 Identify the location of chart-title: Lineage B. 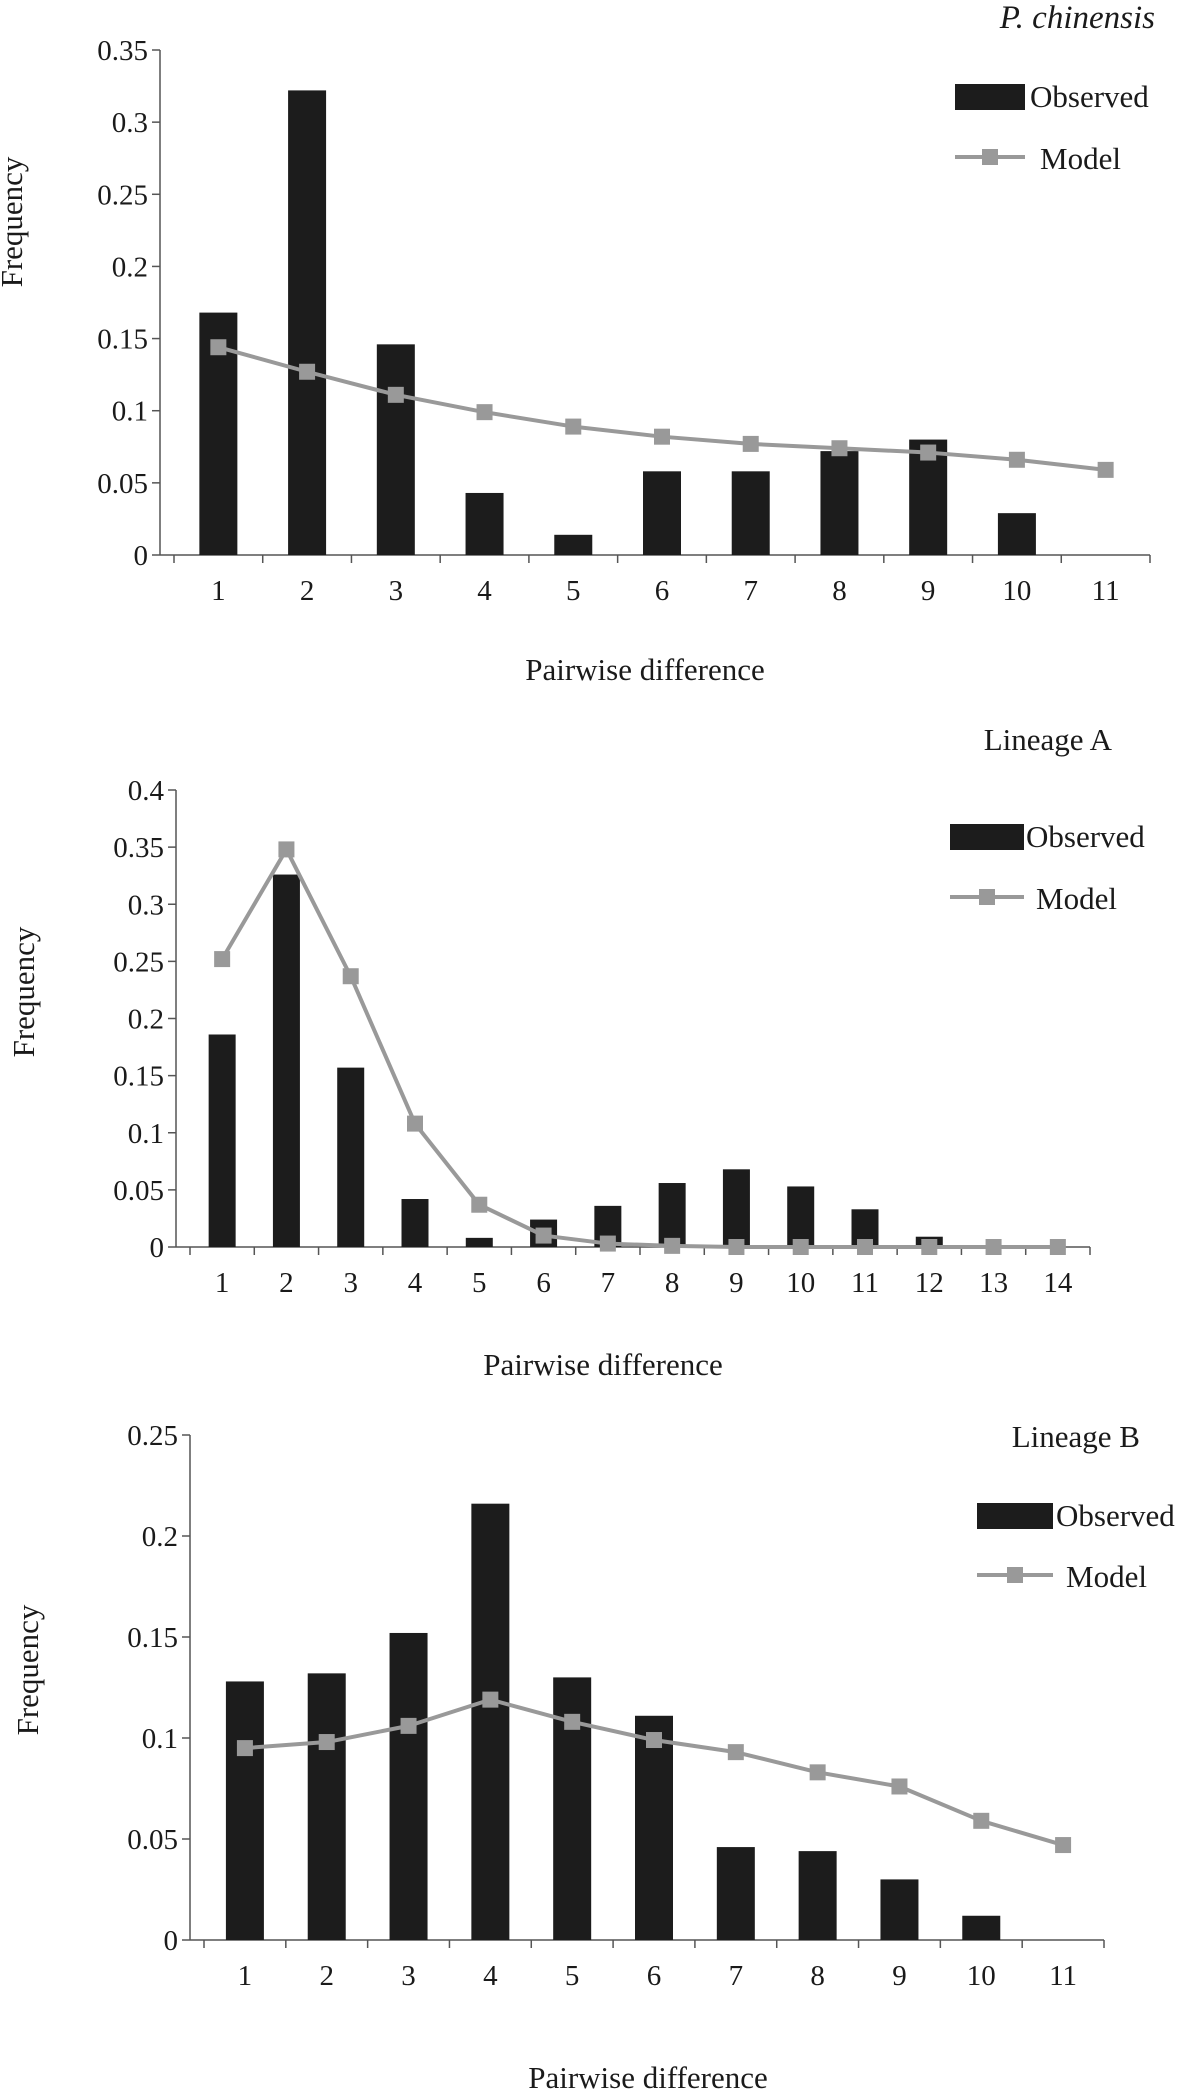
(1076, 1436).